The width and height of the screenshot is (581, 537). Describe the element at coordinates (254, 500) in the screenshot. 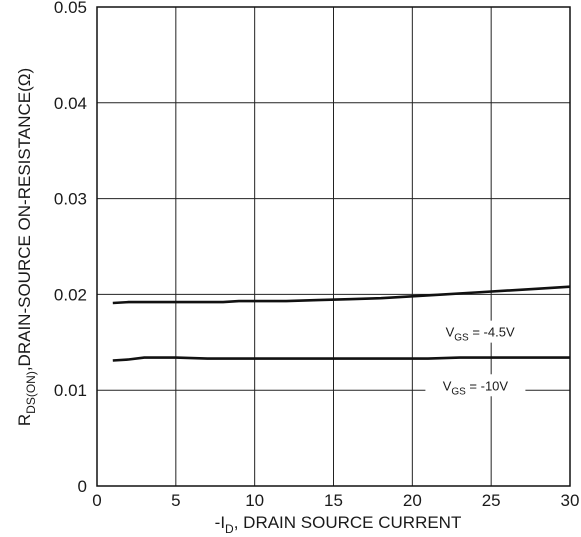

I see `x-tick-label: 10` at that location.